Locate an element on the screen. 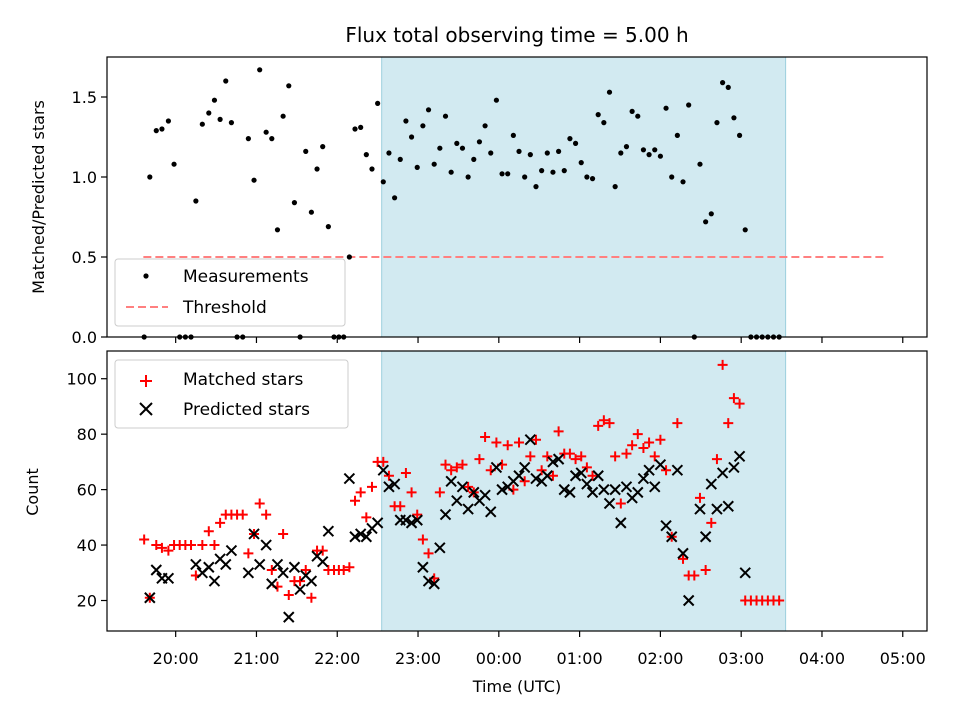 The height and width of the screenshot is (720, 960). chart-title: Flux total observing time = 5.00 h is located at coordinates (516, 35).